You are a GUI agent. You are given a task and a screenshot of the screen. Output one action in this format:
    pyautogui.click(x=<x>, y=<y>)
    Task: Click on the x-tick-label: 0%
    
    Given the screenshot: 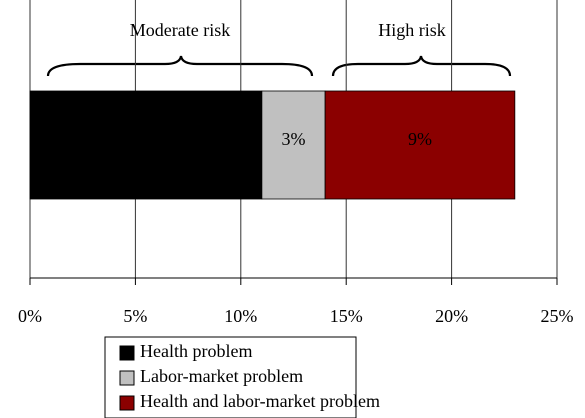 What is the action you would take?
    pyautogui.click(x=30, y=316)
    